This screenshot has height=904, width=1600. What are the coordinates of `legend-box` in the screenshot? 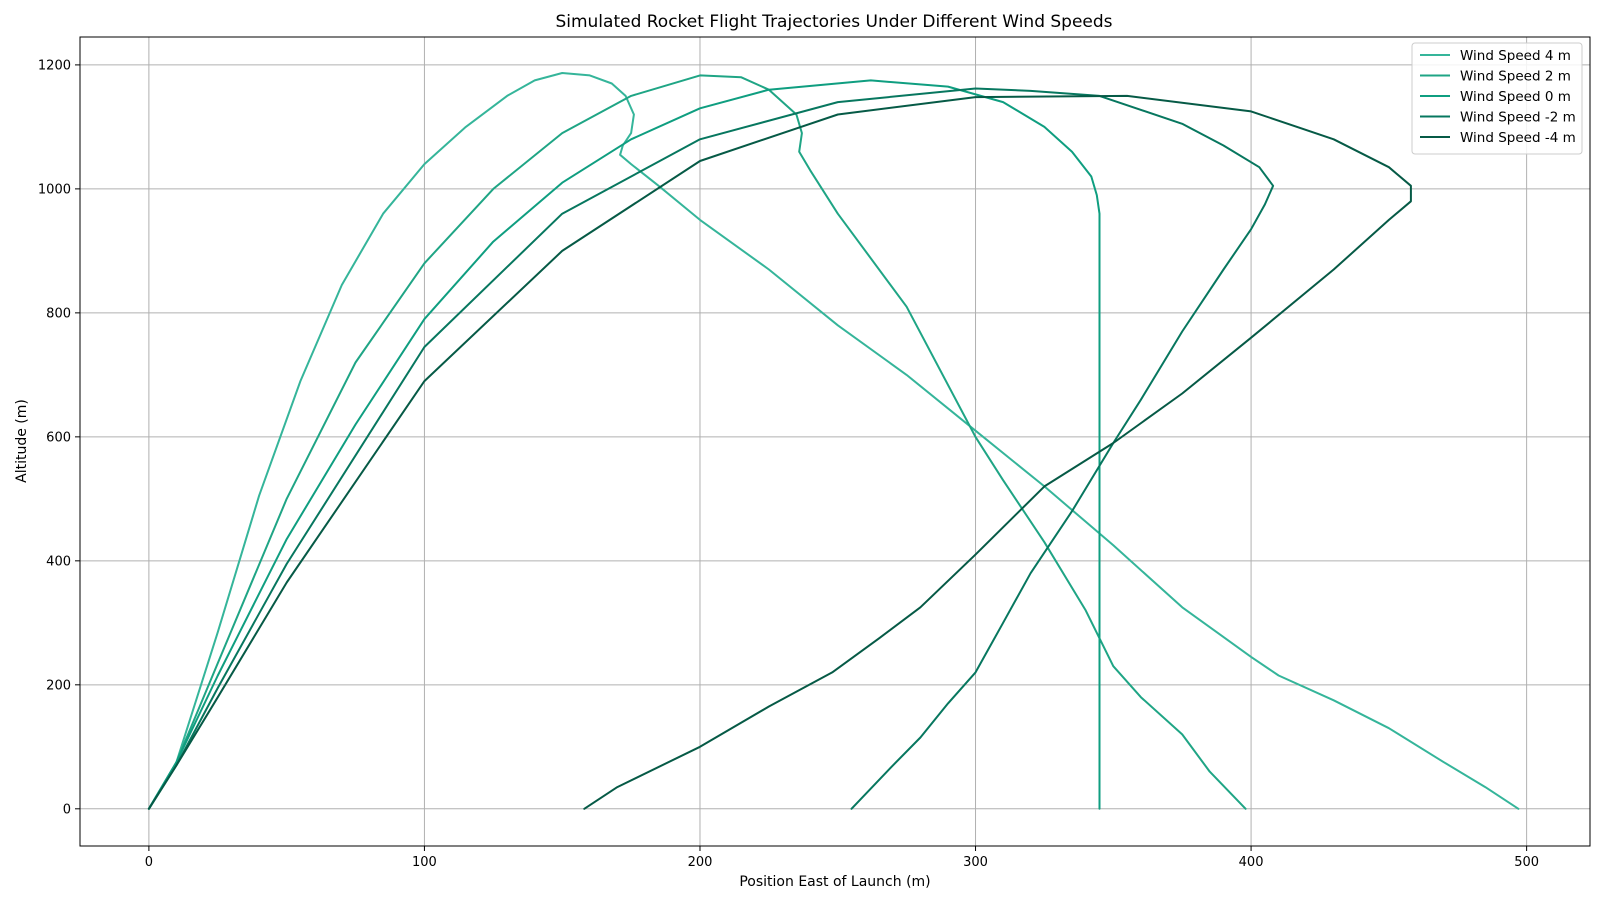 It's located at (1497, 98).